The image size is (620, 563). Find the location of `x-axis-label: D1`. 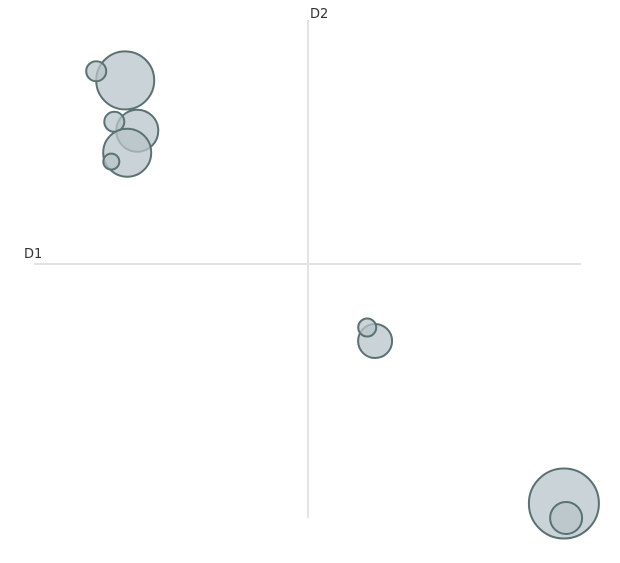

x-axis-label: D1 is located at coordinates (33, 254).